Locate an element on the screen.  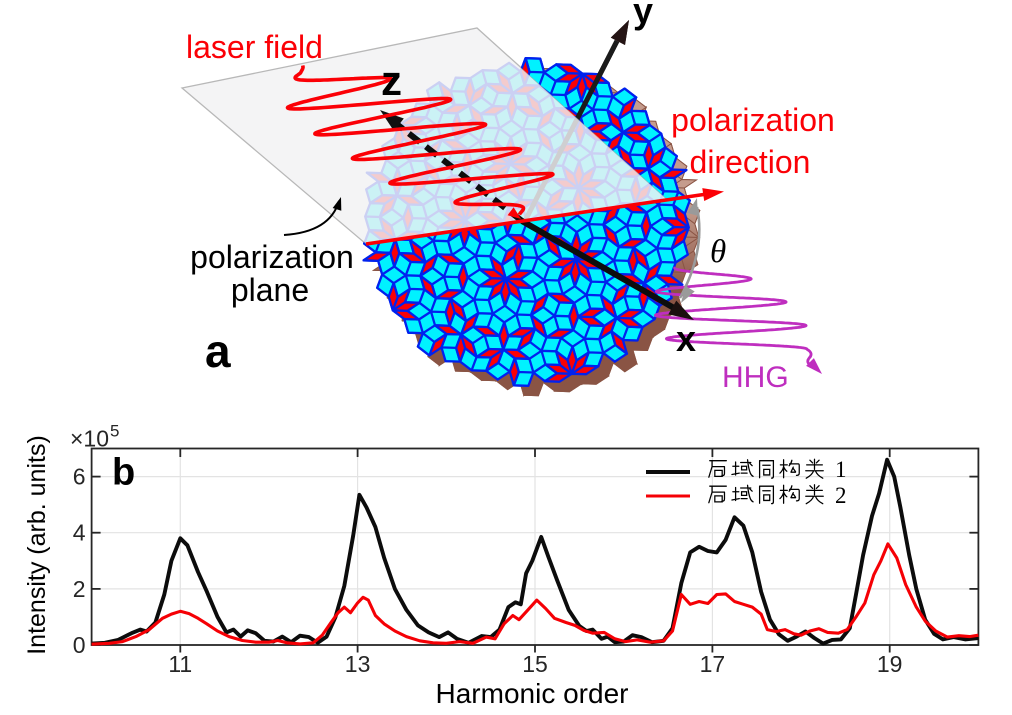
svg-text: 17 is located at coordinates (713, 664).